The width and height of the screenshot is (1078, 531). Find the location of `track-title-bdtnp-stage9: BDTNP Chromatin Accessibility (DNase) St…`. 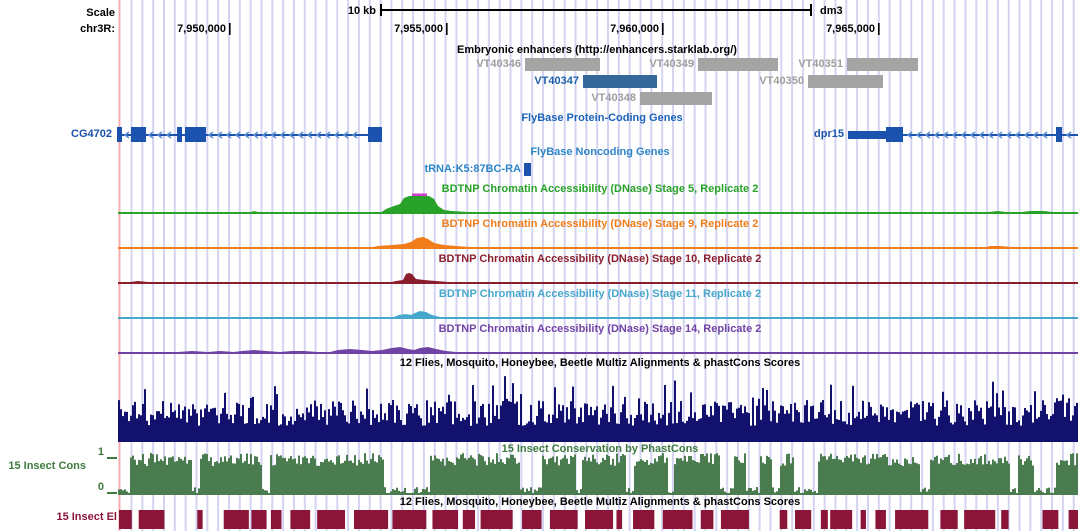

track-title-bdtnp-stage9: BDTNP Chromatin Accessibility (DNase) St… is located at coordinates (600, 224).